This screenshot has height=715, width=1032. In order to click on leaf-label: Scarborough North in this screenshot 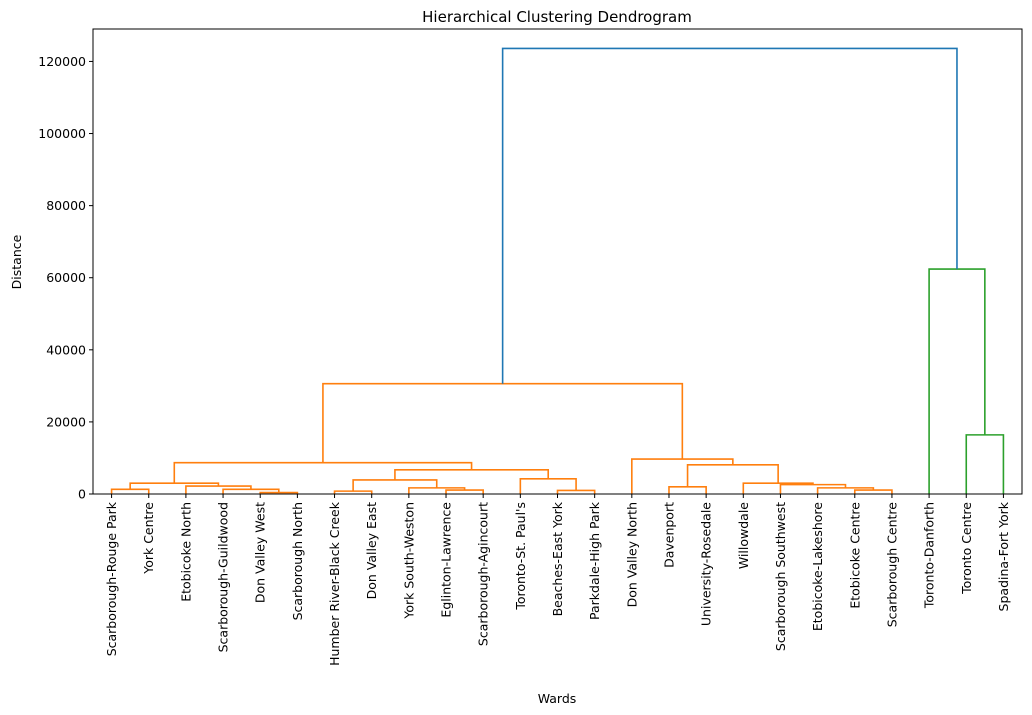, I will do `click(297, 561)`.